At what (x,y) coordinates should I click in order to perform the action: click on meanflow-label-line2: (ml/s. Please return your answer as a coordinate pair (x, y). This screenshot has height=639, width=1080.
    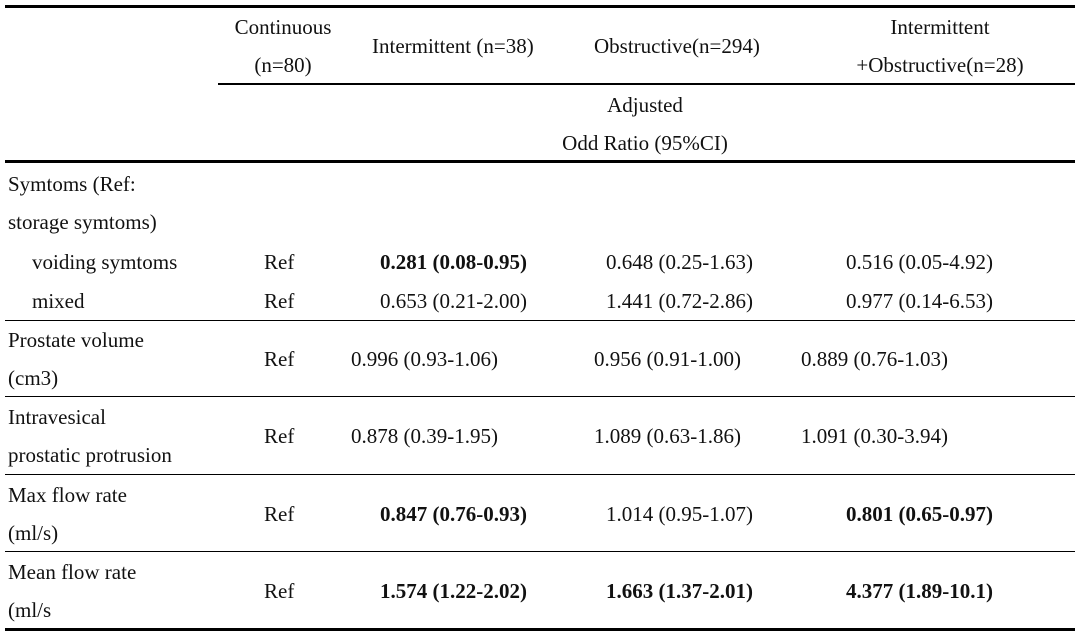
    Looking at the image, I should click on (30, 610).